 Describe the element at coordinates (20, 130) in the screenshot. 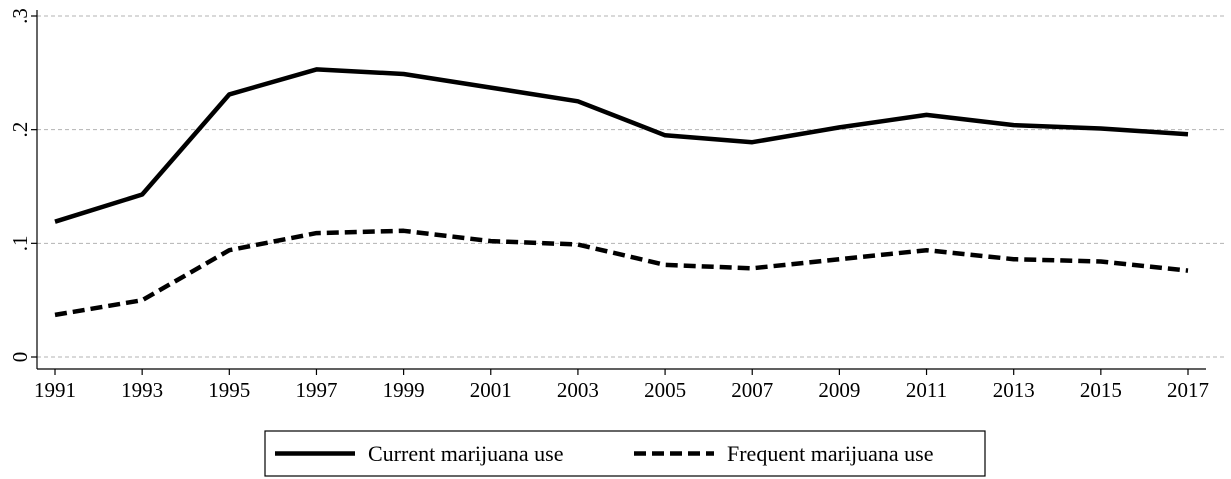

I see `y-tick-label: .2` at that location.